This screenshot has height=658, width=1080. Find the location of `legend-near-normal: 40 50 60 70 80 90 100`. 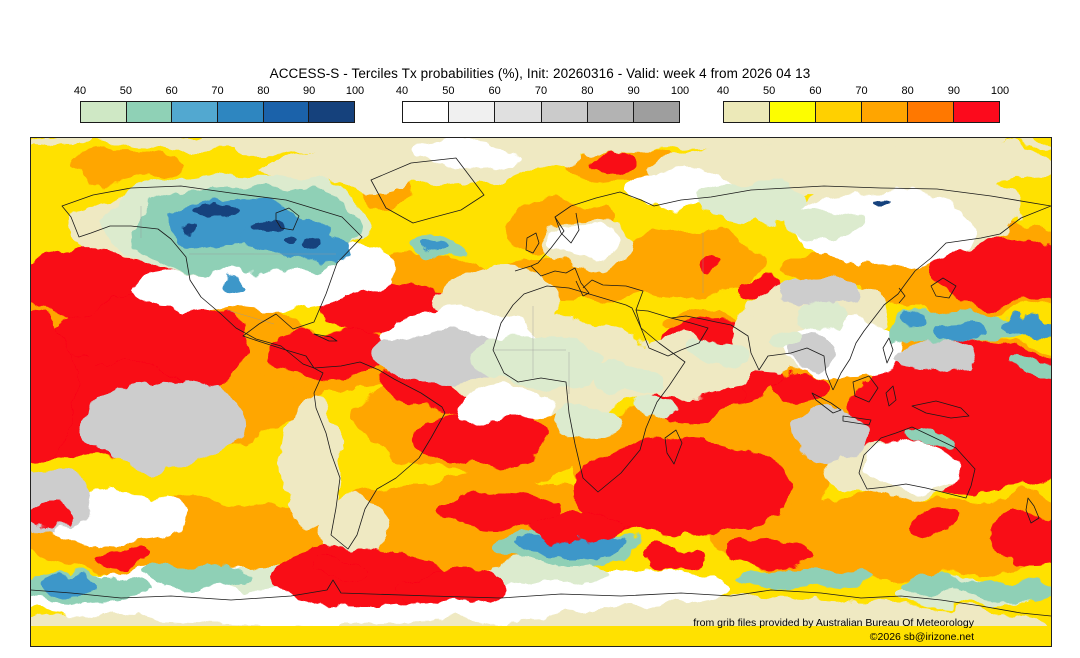

legend-near-normal: 40 50 60 70 80 90 100 is located at coordinates (542, 104).